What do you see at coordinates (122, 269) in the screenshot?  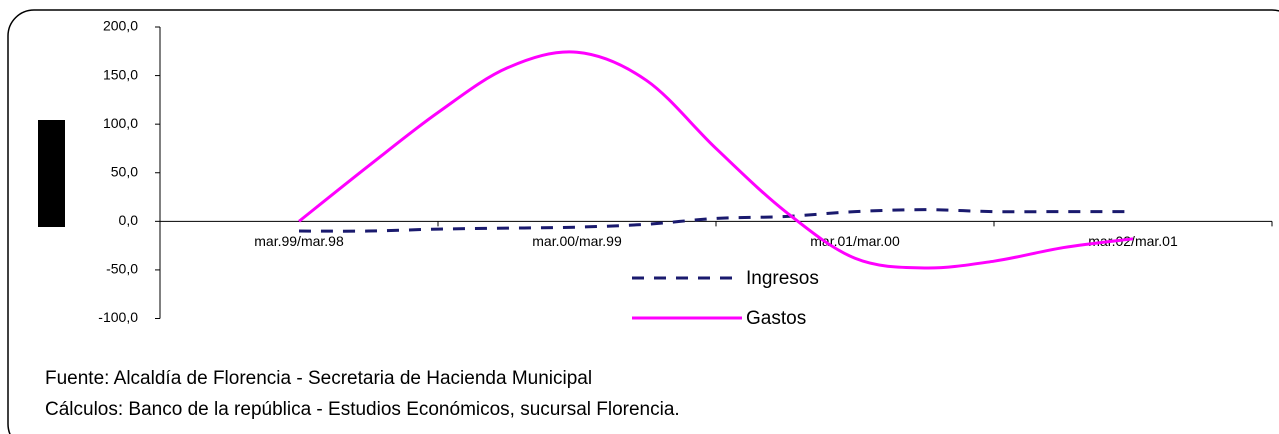 I see `y-tick-label: -50,0` at bounding box center [122, 269].